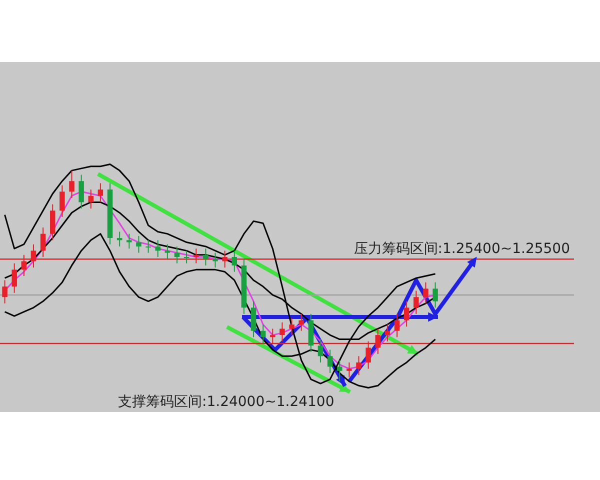 This screenshot has height=480, width=600. I want to click on text: 支撑筹码区间:1.24000~1.24100, so click(226, 402).